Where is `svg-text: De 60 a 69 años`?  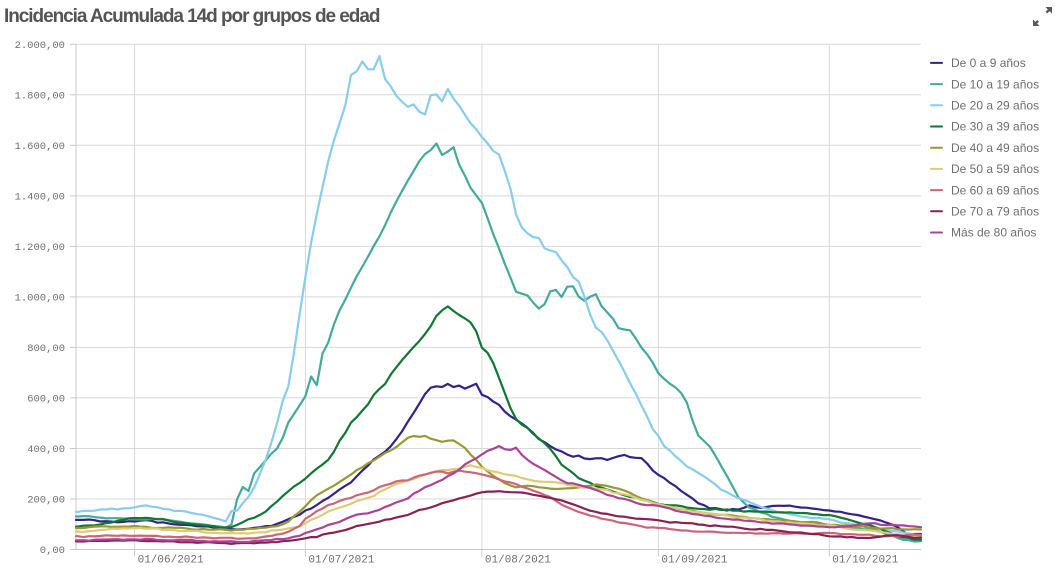 svg-text: De 60 a 69 años is located at coordinates (995, 190).